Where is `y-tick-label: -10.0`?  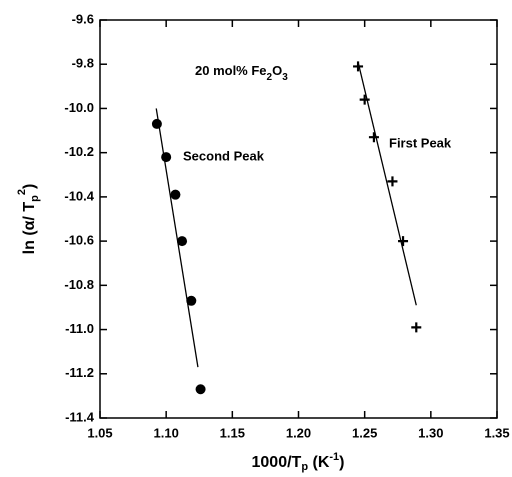
y-tick-label: -10.0 is located at coordinates (79, 107).